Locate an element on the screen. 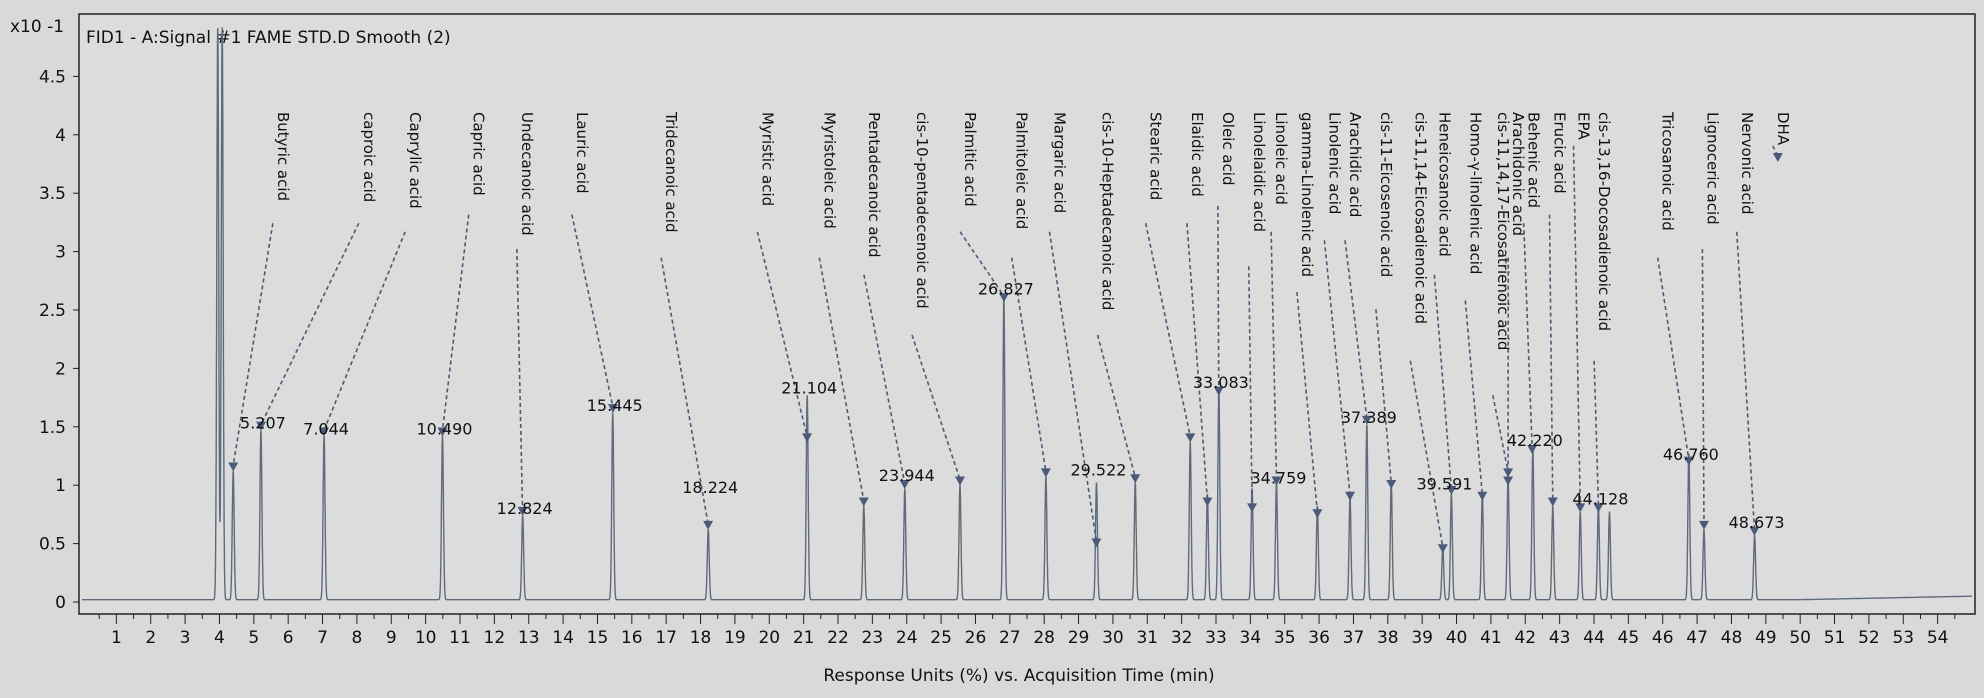  peak-rt-label: 15.445 is located at coordinates (615, 405).